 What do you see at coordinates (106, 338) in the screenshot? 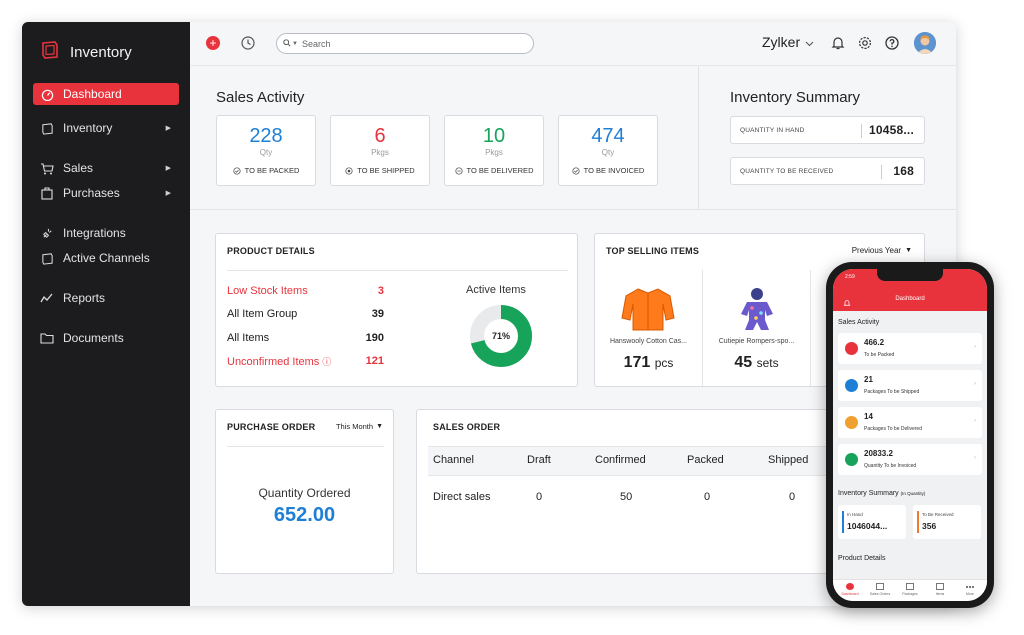
I see `sidebar-item-documents: Documents` at bounding box center [106, 338].